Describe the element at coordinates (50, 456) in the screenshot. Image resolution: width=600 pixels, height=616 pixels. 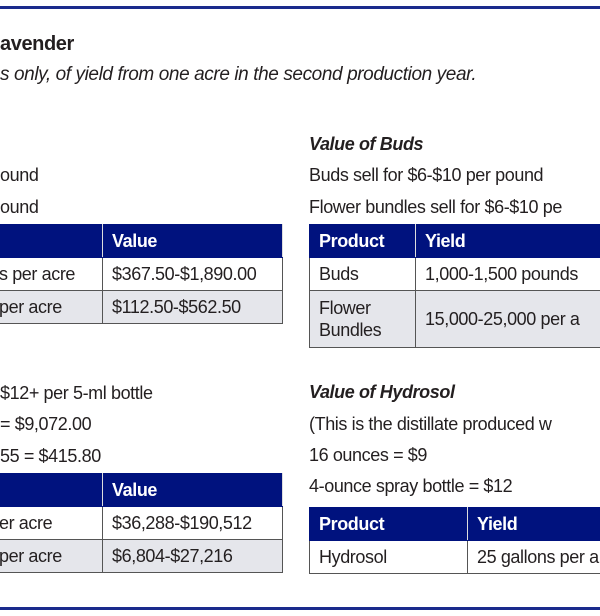
I see `text-line: 55 = $415.80` at that location.